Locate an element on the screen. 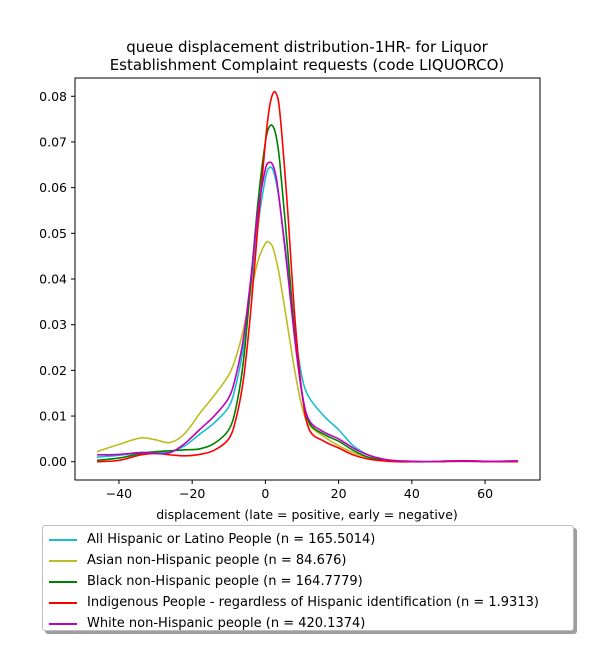 The height and width of the screenshot is (650, 600). x-tick-label: 40 is located at coordinates (412, 493).